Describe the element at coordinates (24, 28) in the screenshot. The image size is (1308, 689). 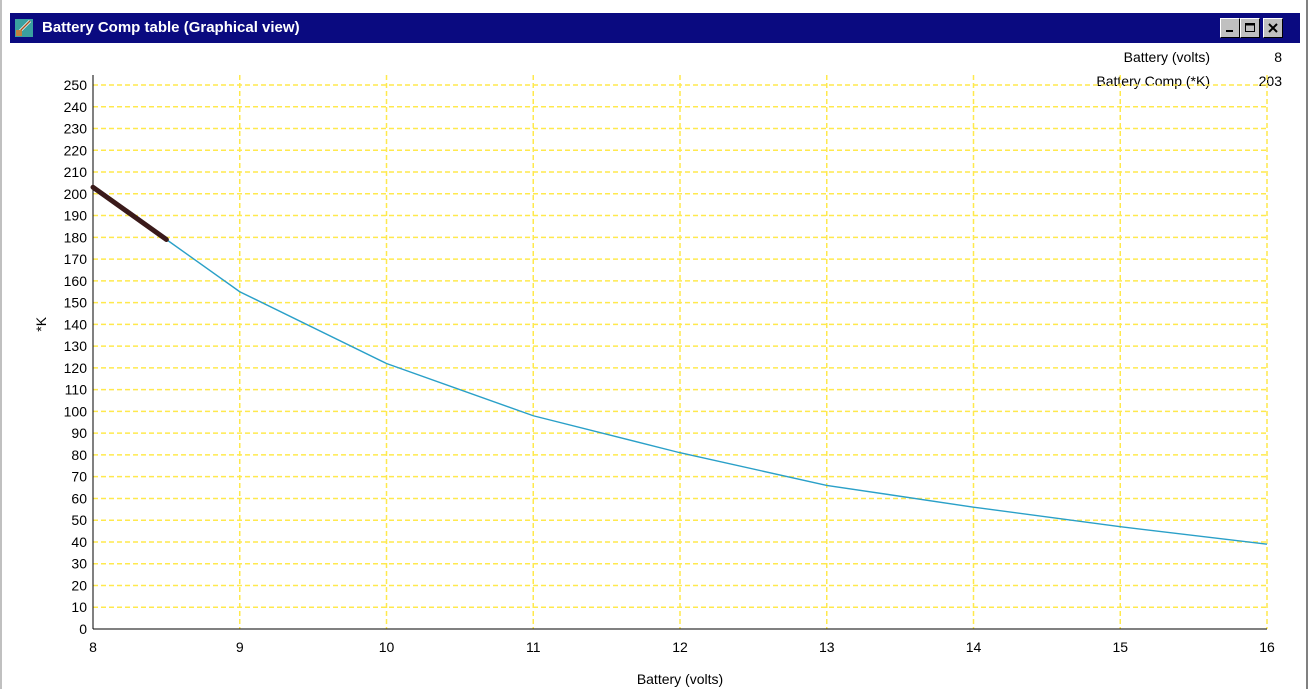
I see `battery-table-icon` at that location.